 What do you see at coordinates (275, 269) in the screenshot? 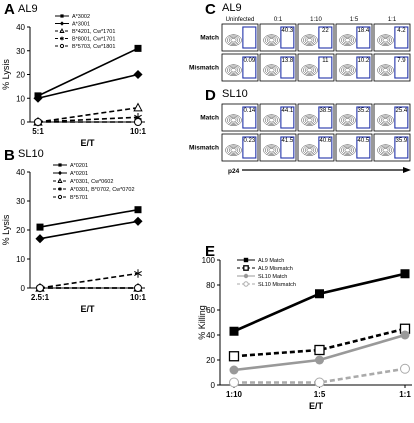
I see `panel-e-legend-label: AL9 Mismatch` at bounding box center [275, 269].